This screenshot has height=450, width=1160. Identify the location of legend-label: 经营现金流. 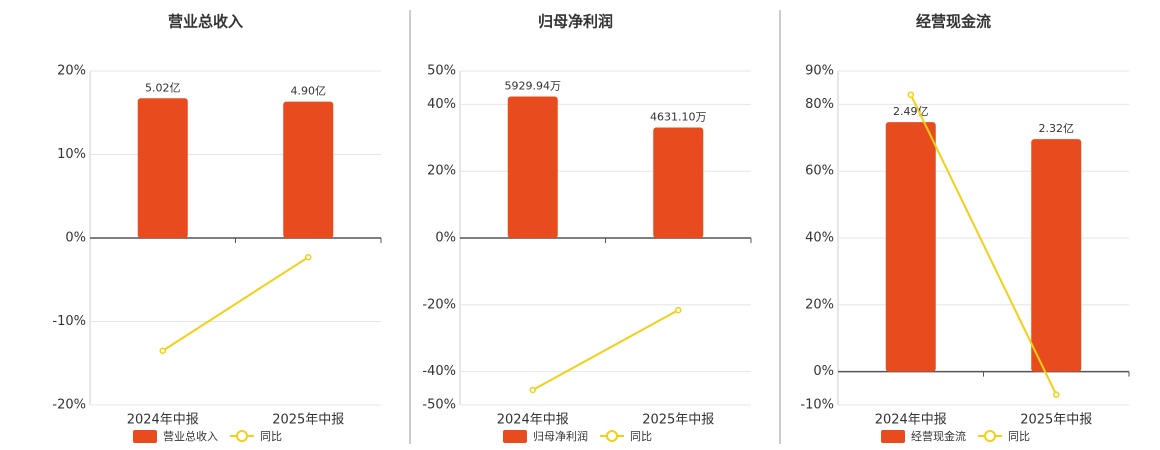
(938, 436).